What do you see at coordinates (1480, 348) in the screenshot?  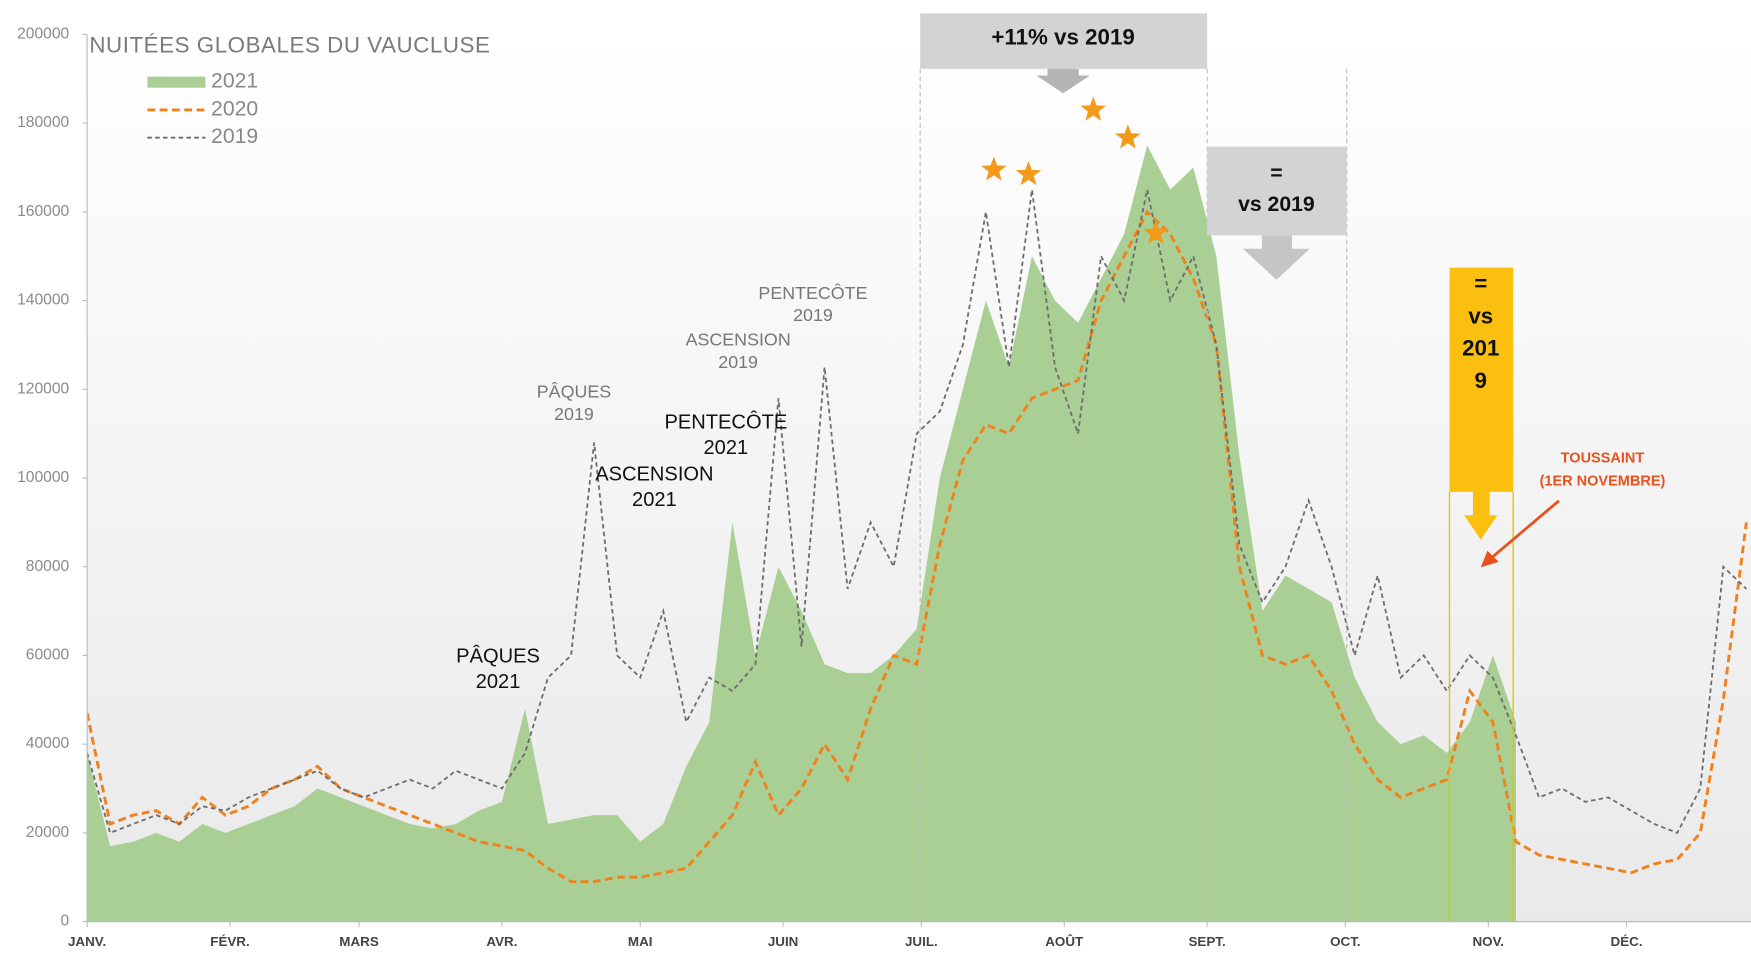 I see `annotation: 201` at bounding box center [1480, 348].